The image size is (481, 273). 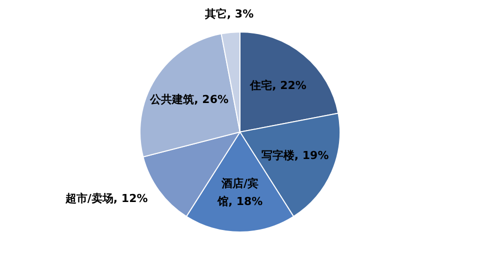 What do you see at coordinates (239, 192) in the screenshot?
I see `slice-label: 酒店/宾馆, 18%` at bounding box center [239, 192].